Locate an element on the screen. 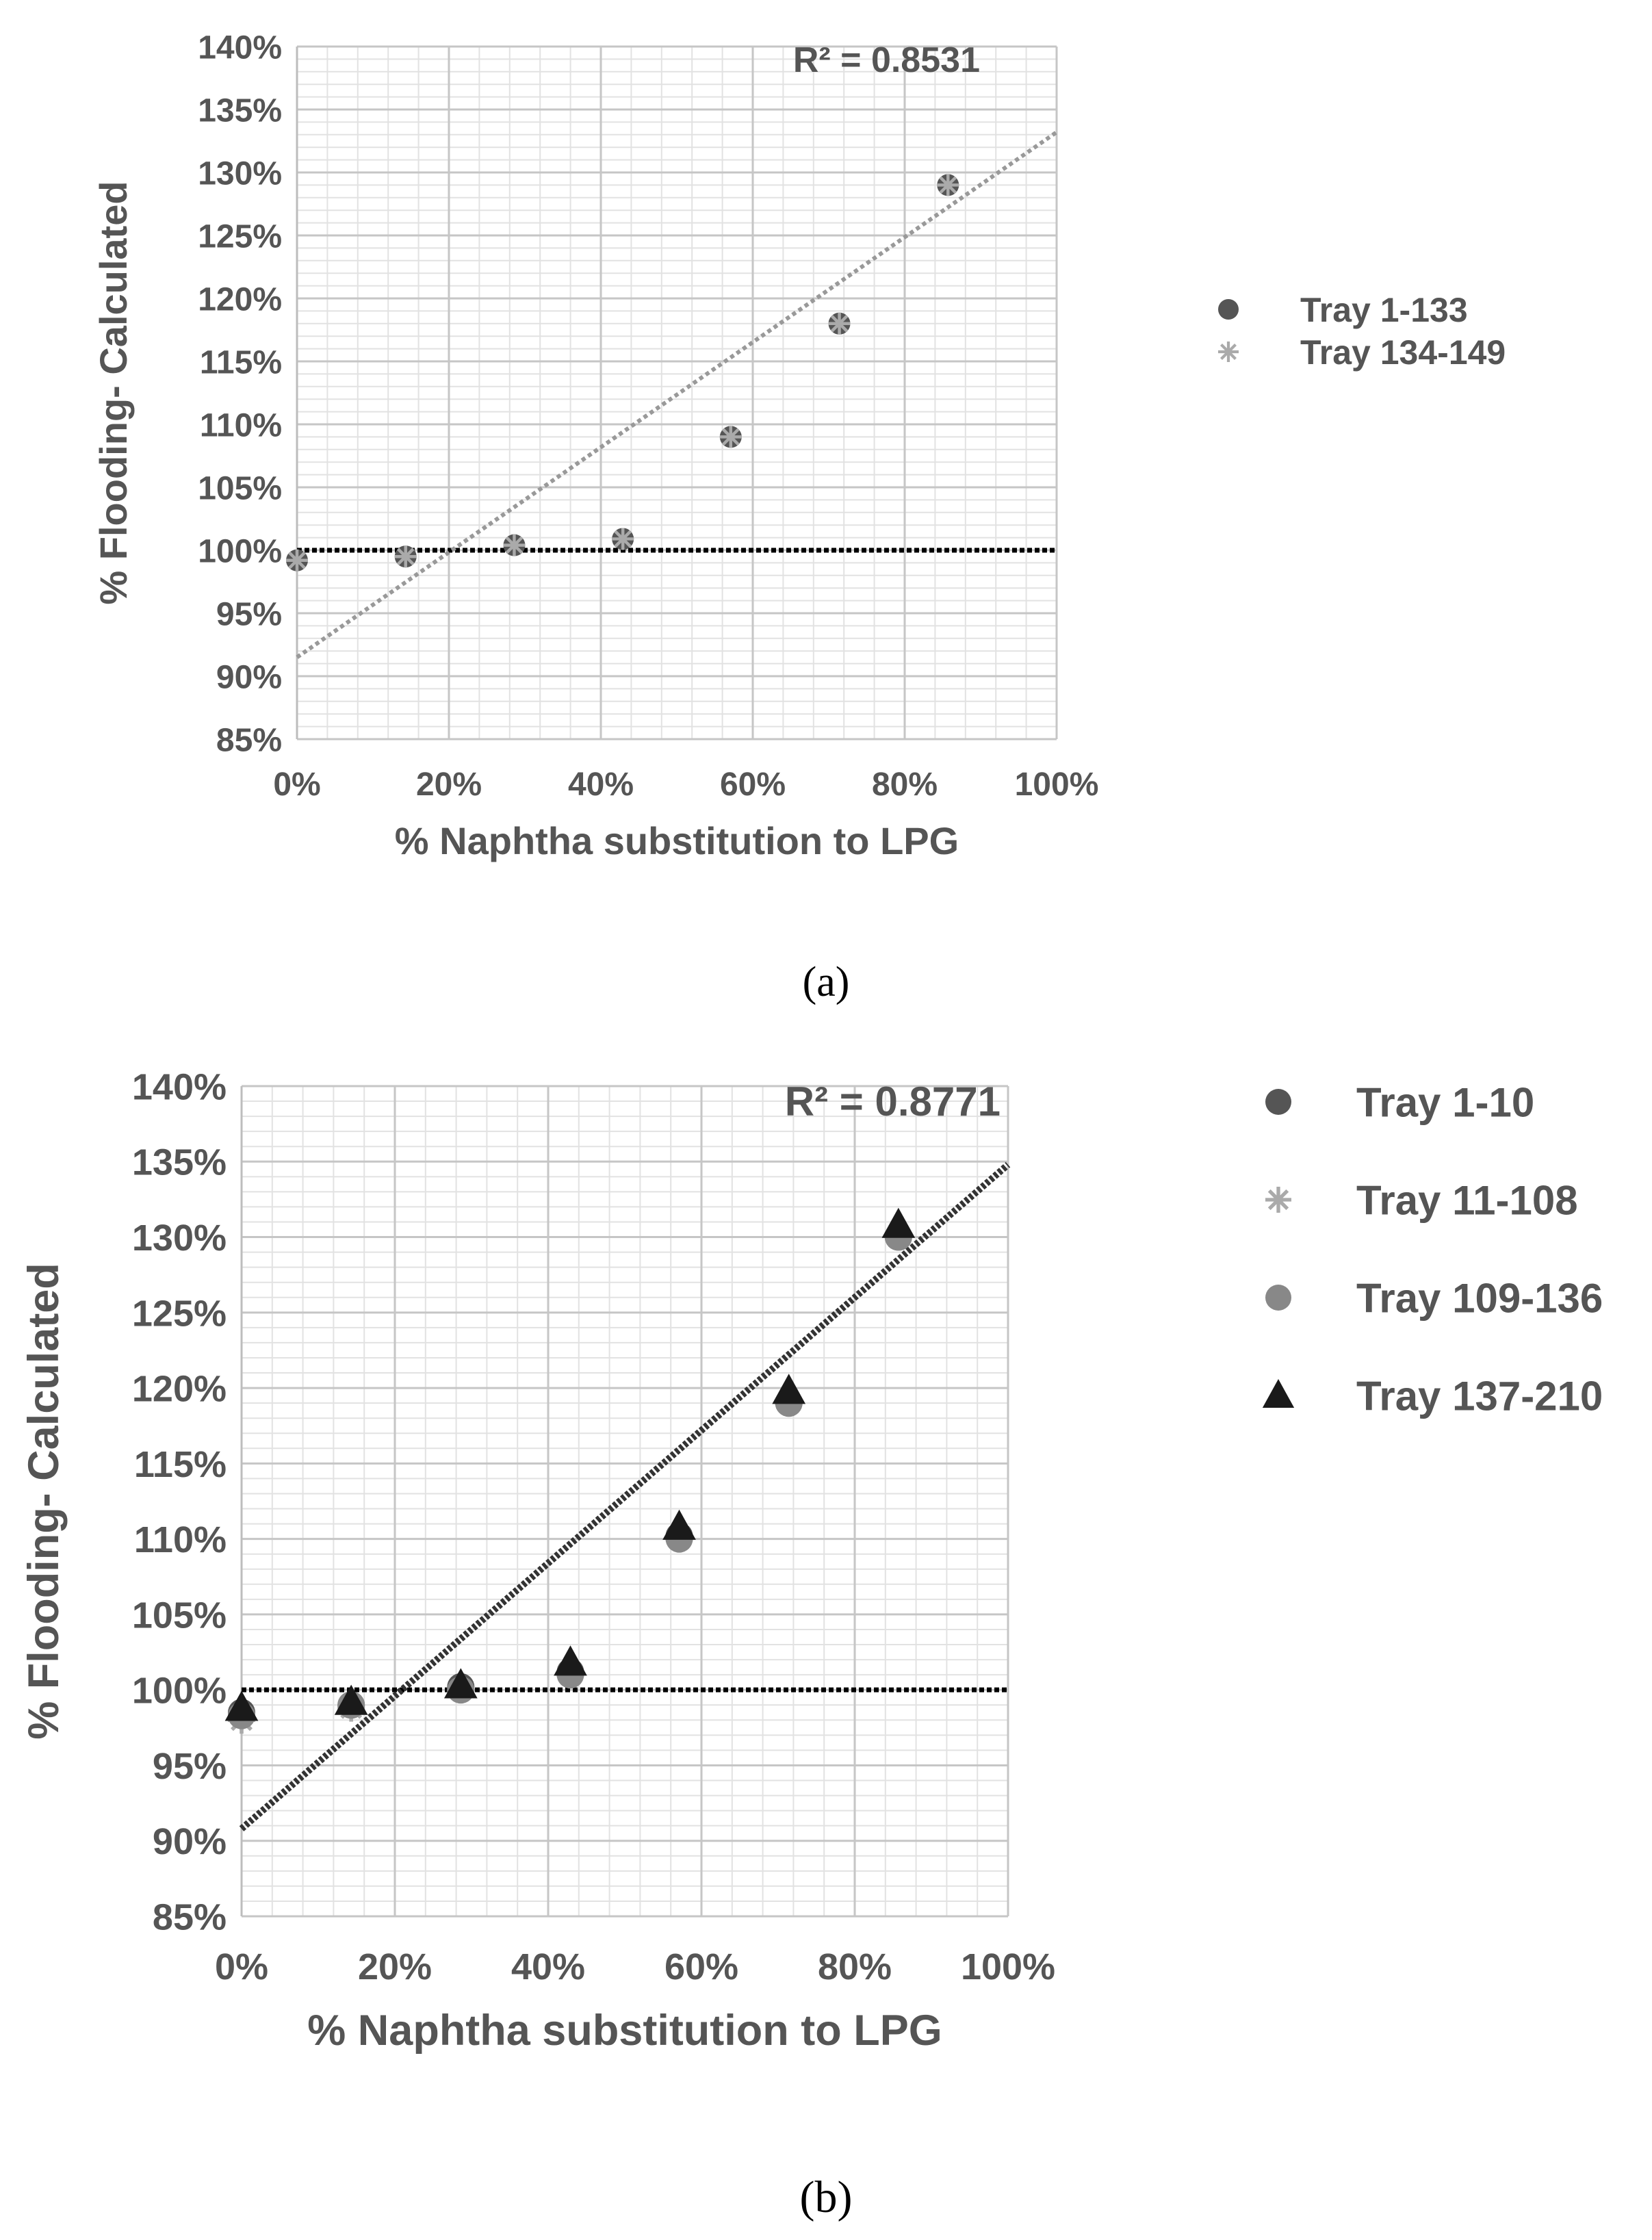  legend-item: Tray 109-136 is located at coordinates (1434, 1299).